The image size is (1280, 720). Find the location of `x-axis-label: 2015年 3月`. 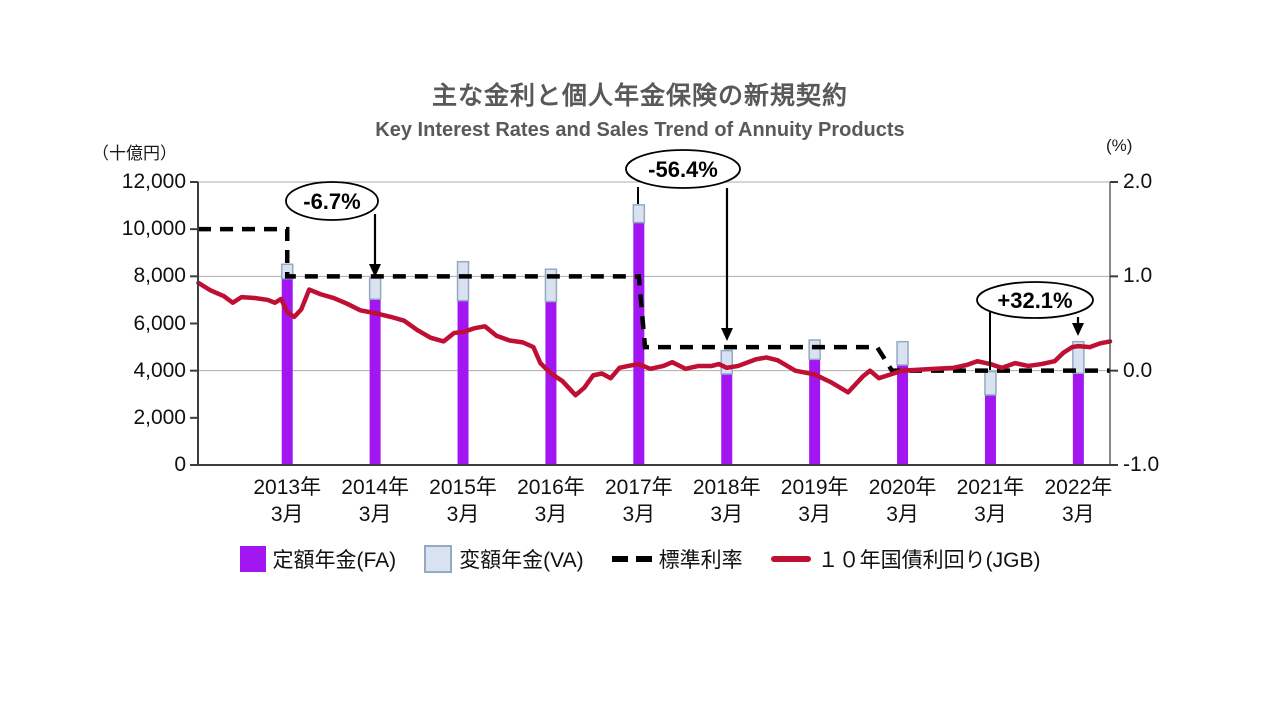

x-axis-label: 2015年 3月 is located at coordinates (463, 501).